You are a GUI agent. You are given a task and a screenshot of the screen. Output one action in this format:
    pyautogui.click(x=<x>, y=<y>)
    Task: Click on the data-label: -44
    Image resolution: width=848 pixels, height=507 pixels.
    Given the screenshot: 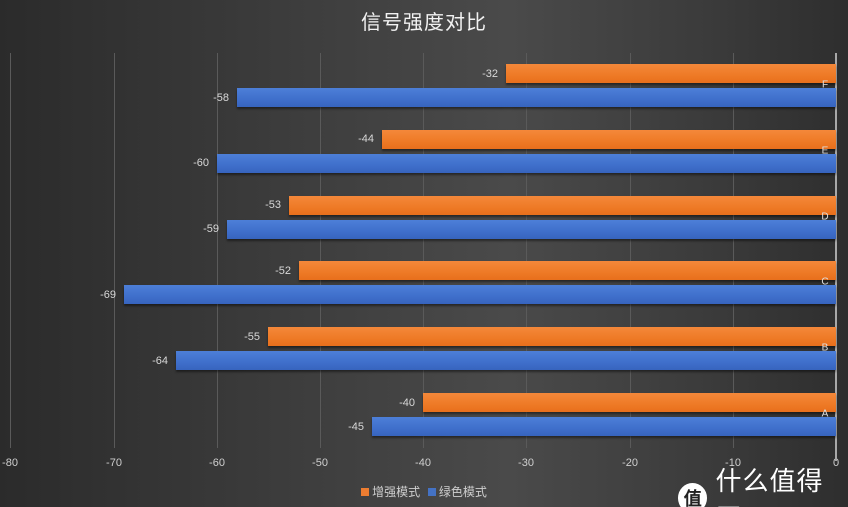 What is the action you would take?
    pyautogui.click(x=366, y=139)
    